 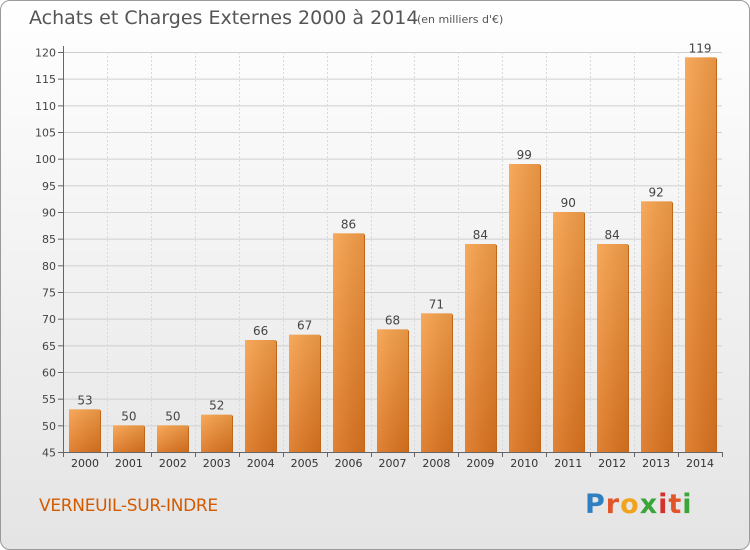 I want to click on value-label: 67, so click(x=304, y=326).